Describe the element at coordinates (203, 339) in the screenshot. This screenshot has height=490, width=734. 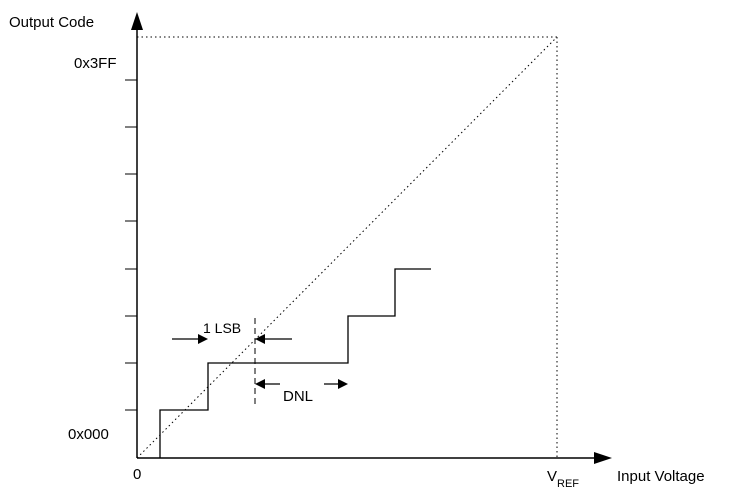
I see `lsb-arrowhead-left` at that location.